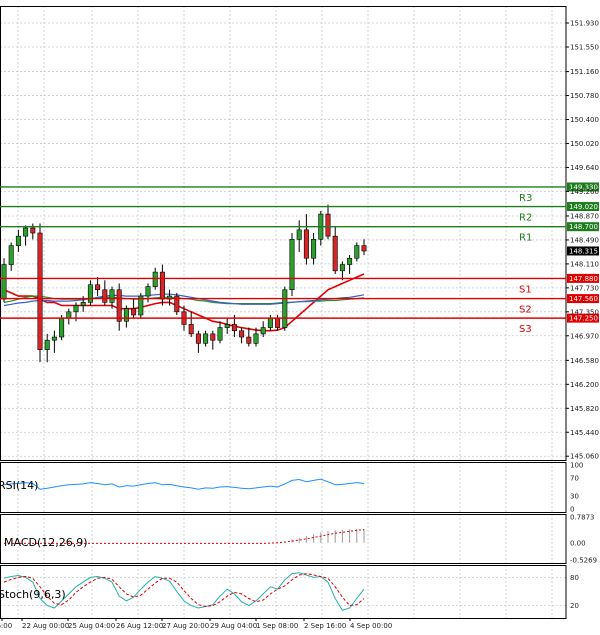 This screenshot has height=635, width=600. I want to click on rsi-tick-label: 70, so click(574, 479).